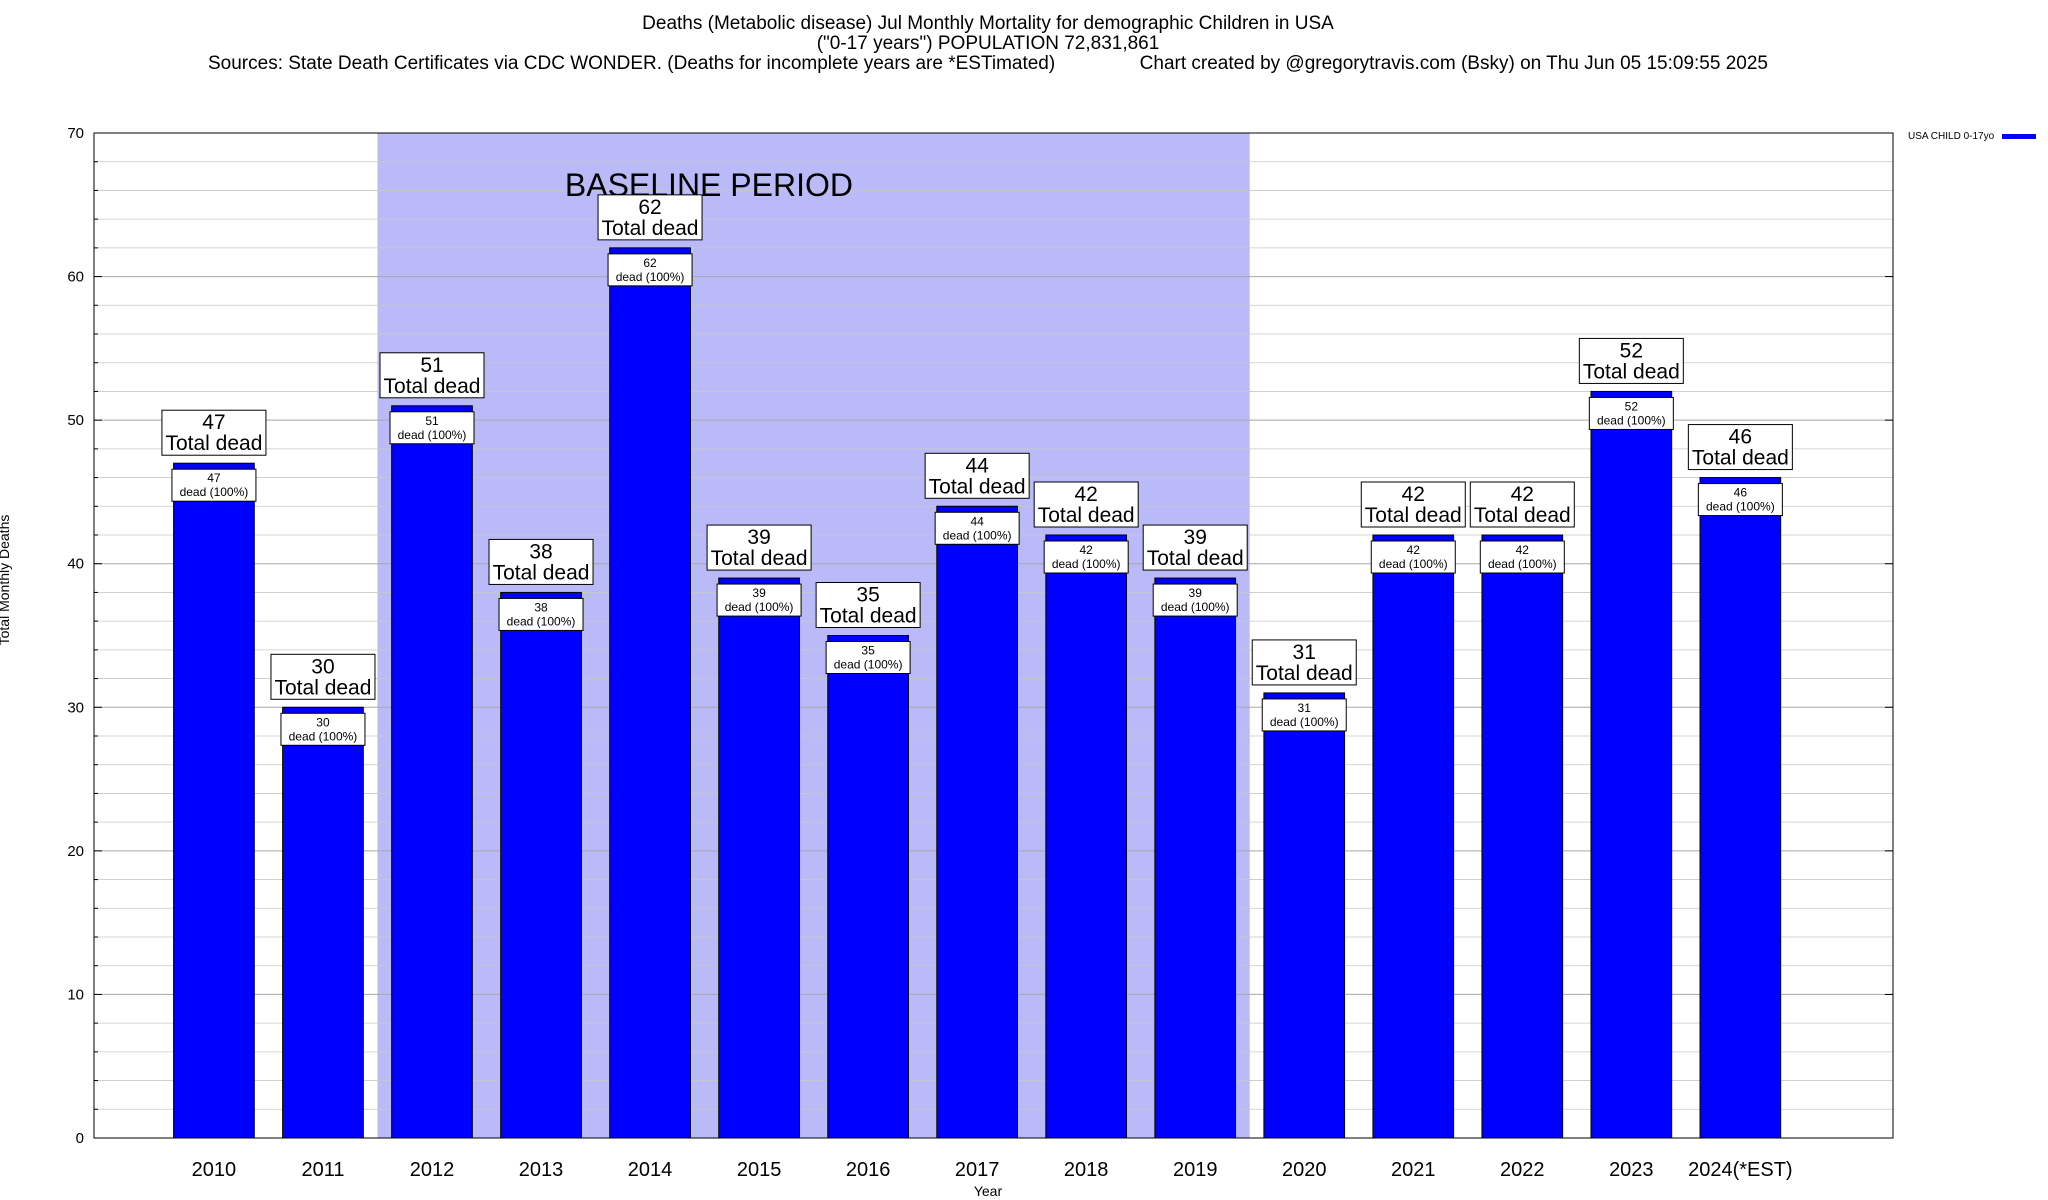 This screenshot has width=2048, height=1200. What do you see at coordinates (1631, 1170) in the screenshot?
I see `x-tick-label: 2023` at bounding box center [1631, 1170].